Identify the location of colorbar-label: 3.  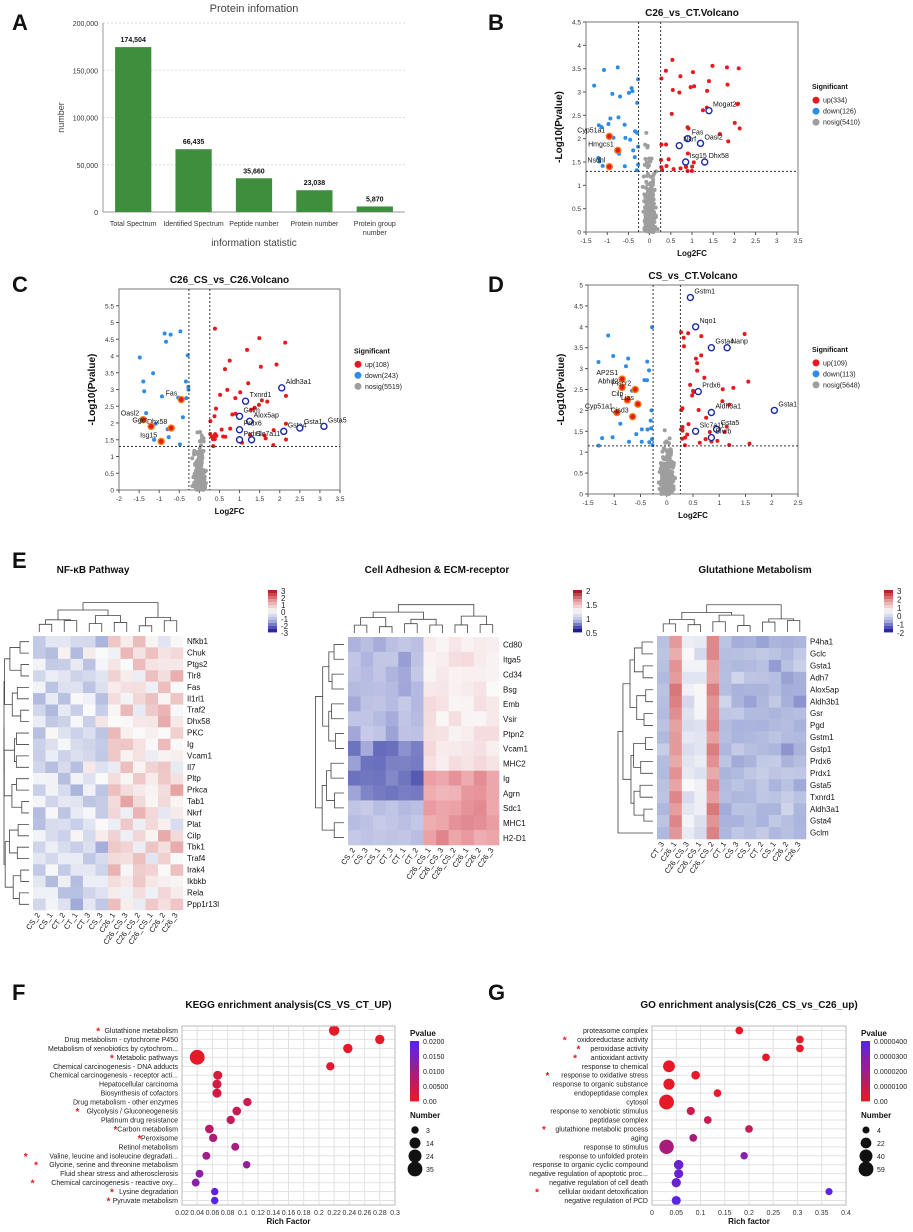
(899, 591).